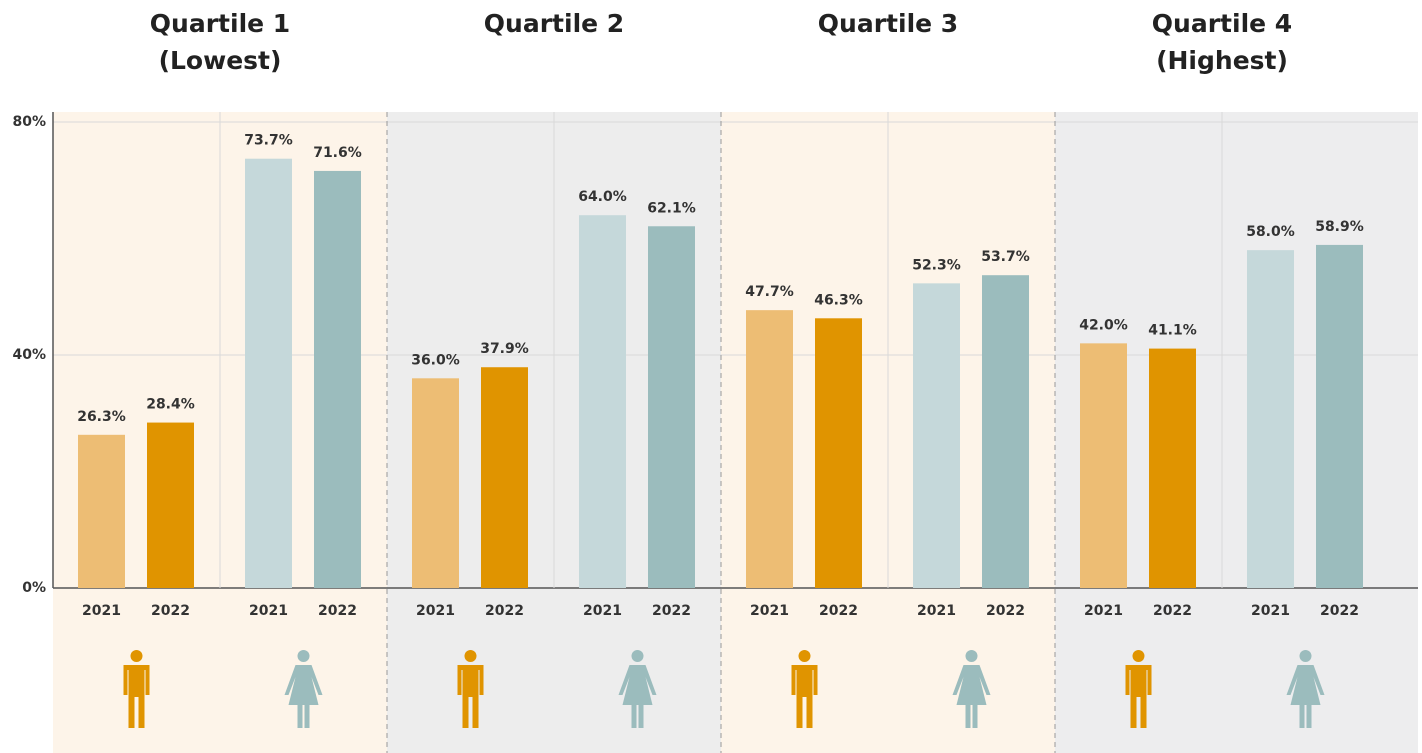 The width and height of the screenshot is (1422, 753). Describe the element at coordinates (337, 153) in the screenshot. I see `value-label: 71.6%` at that location.